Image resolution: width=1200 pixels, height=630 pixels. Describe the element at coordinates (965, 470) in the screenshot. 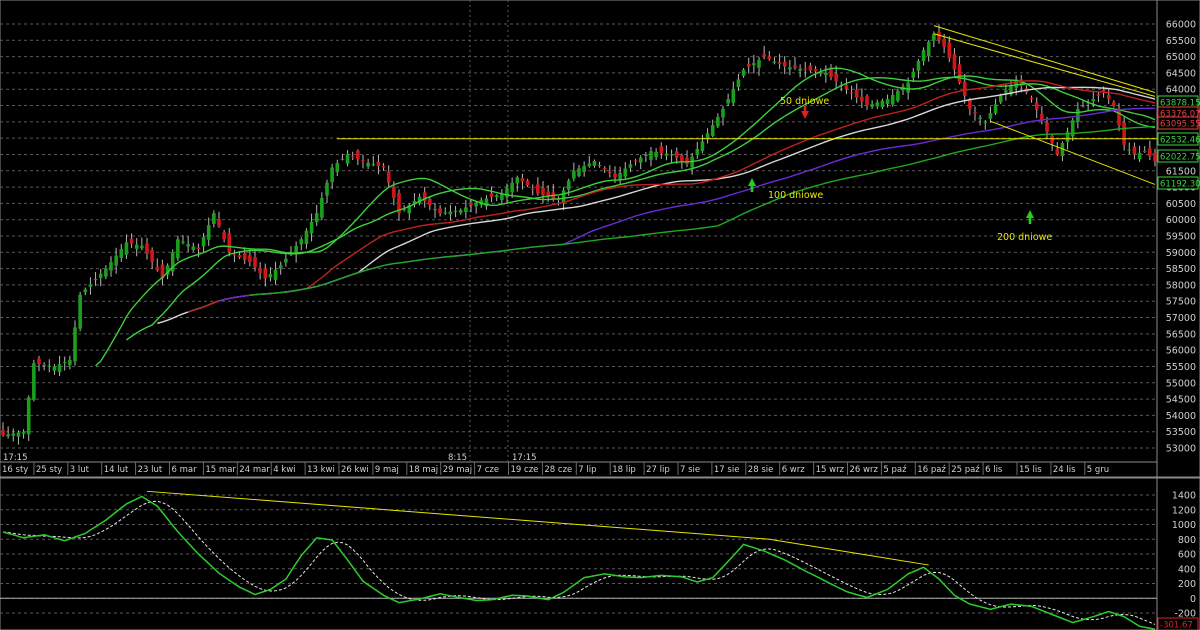

I see `date-tick-label: 25 paź` at that location.